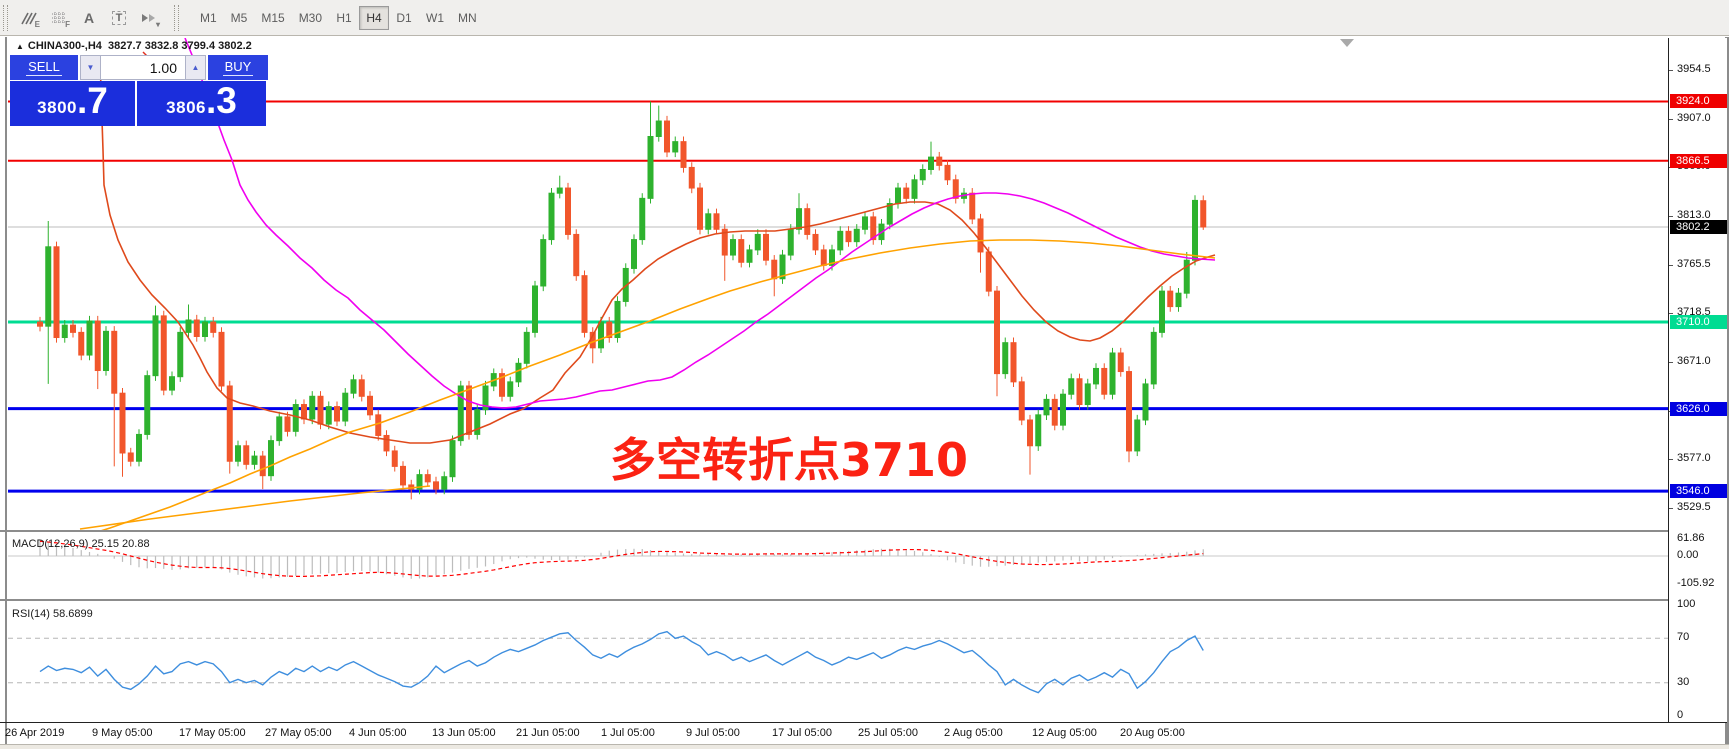 This screenshot has height=749, width=1729. Describe the element at coordinates (888, 733) in the screenshot. I see `time-axis-label: 25 Jul 05:00` at that location.